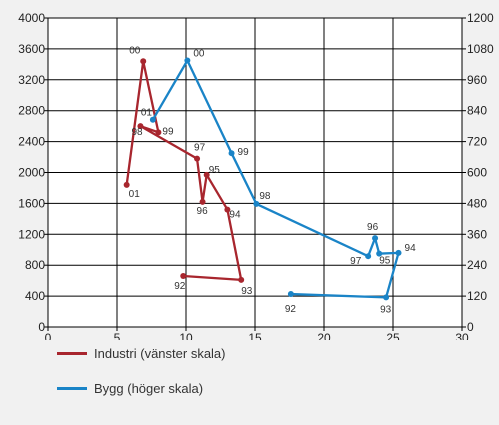 This screenshot has height=425, width=499. I want to click on y-left-tick-label: 0, so click(41, 327).